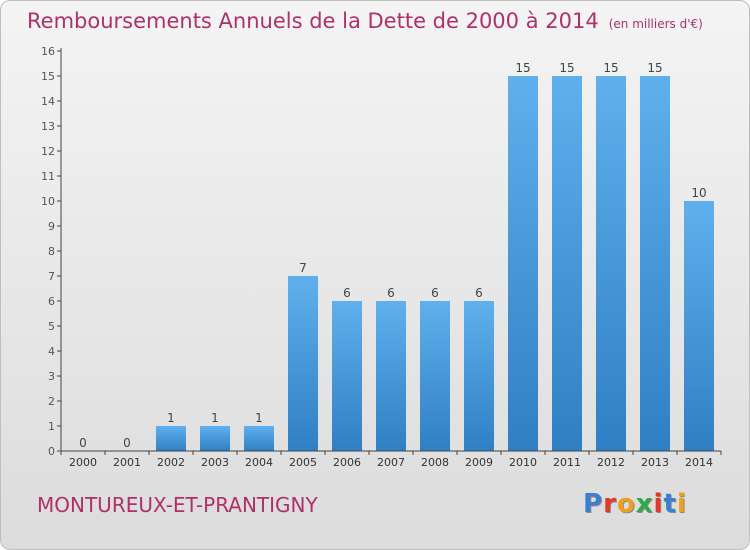  Describe the element at coordinates (644, 504) in the screenshot. I see `logo-letter: x` at that location.